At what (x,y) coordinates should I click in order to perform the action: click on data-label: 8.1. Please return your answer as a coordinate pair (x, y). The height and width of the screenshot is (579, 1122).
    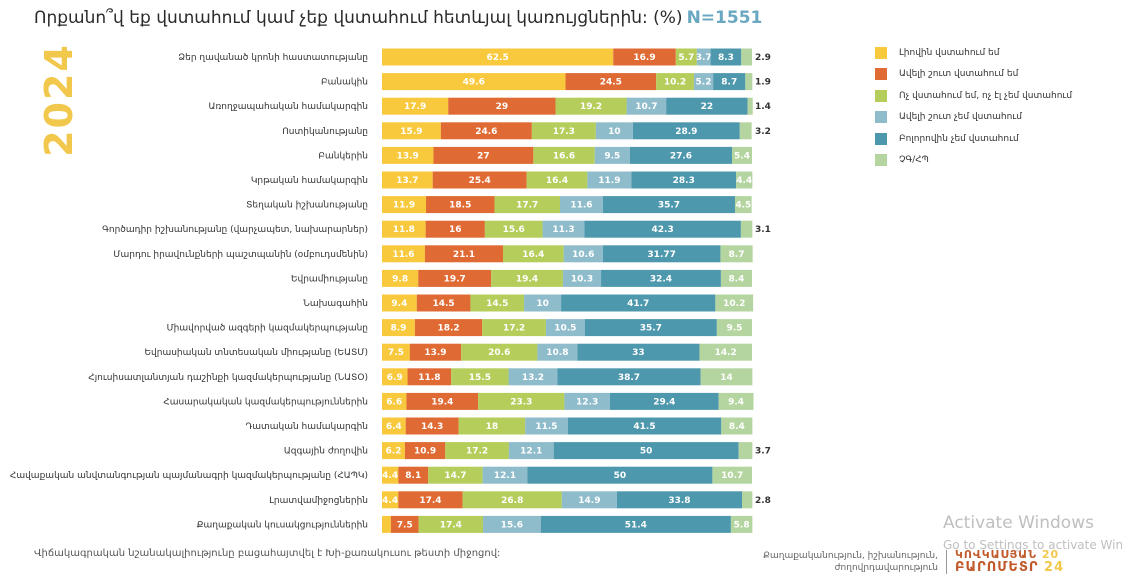
    Looking at the image, I should click on (413, 476).